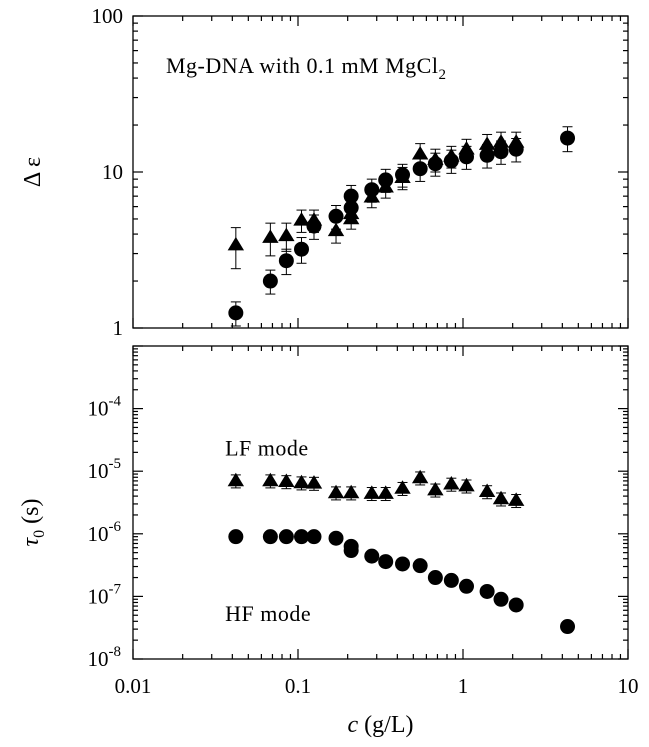 The height and width of the screenshot is (747, 649). What do you see at coordinates (105, 407) in the screenshot?
I see `bottom-y-tick-label: 10⁻⁴` at bounding box center [105, 407].